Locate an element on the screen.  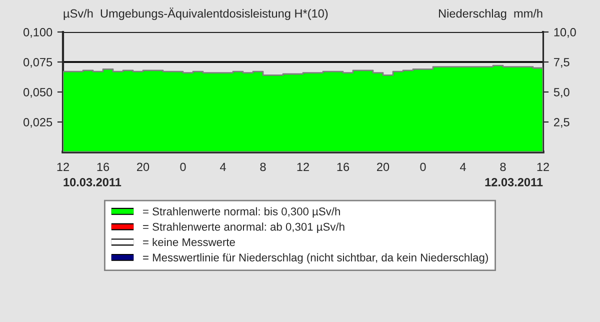
y-axis-title: µSv/h Umgebungs-Äquivalentdosisleistung H*(10) is located at coordinates (196, 14).